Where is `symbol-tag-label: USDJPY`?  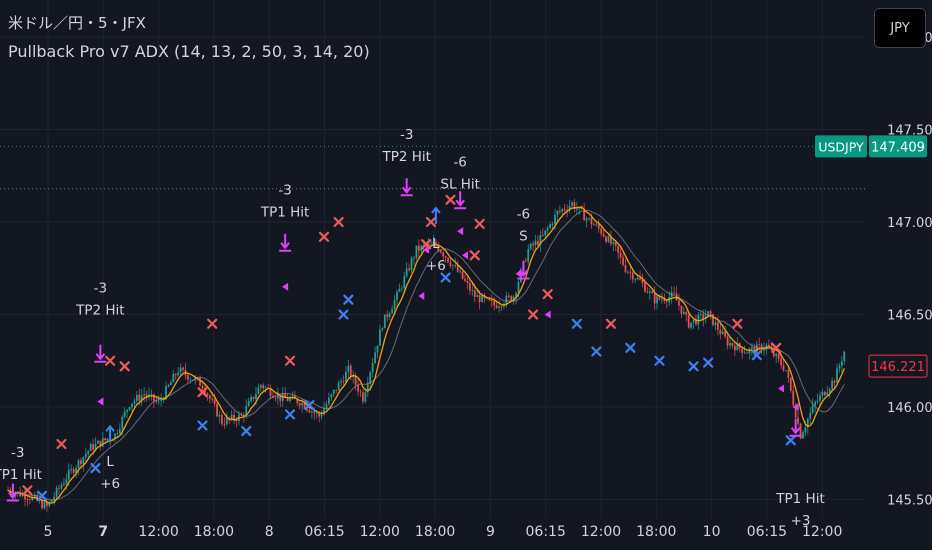 symbol-tag-label: USDJPY is located at coordinates (841, 146).